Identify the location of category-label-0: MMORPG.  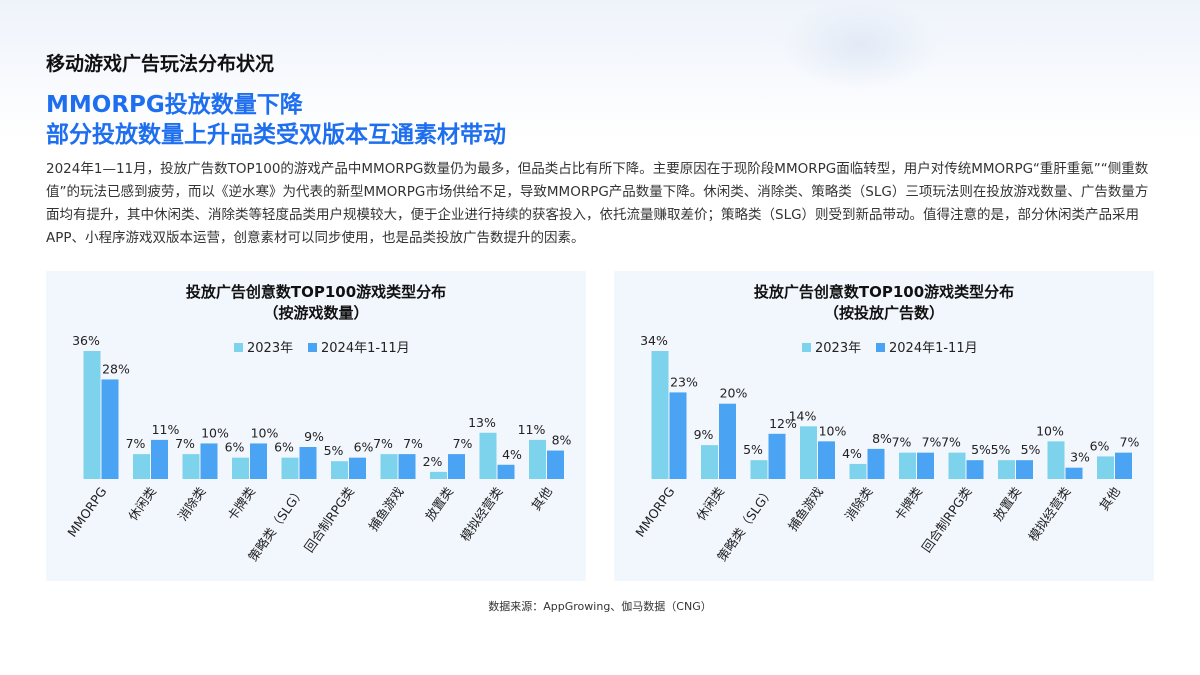
(654, 512).